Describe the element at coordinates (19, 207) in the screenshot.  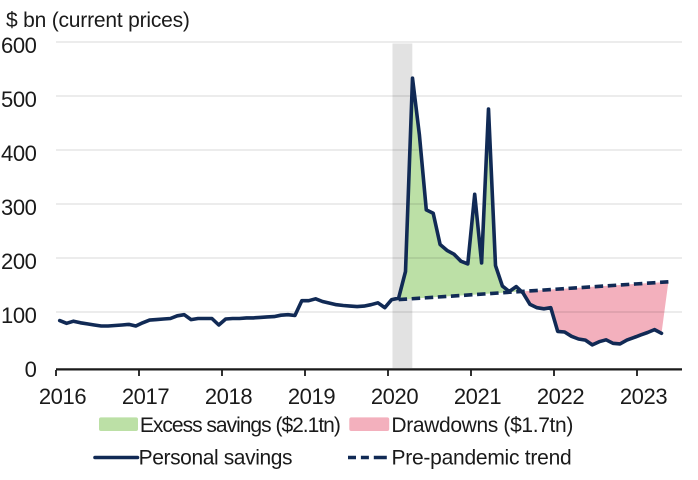
I see `svg-text: 300` at that location.